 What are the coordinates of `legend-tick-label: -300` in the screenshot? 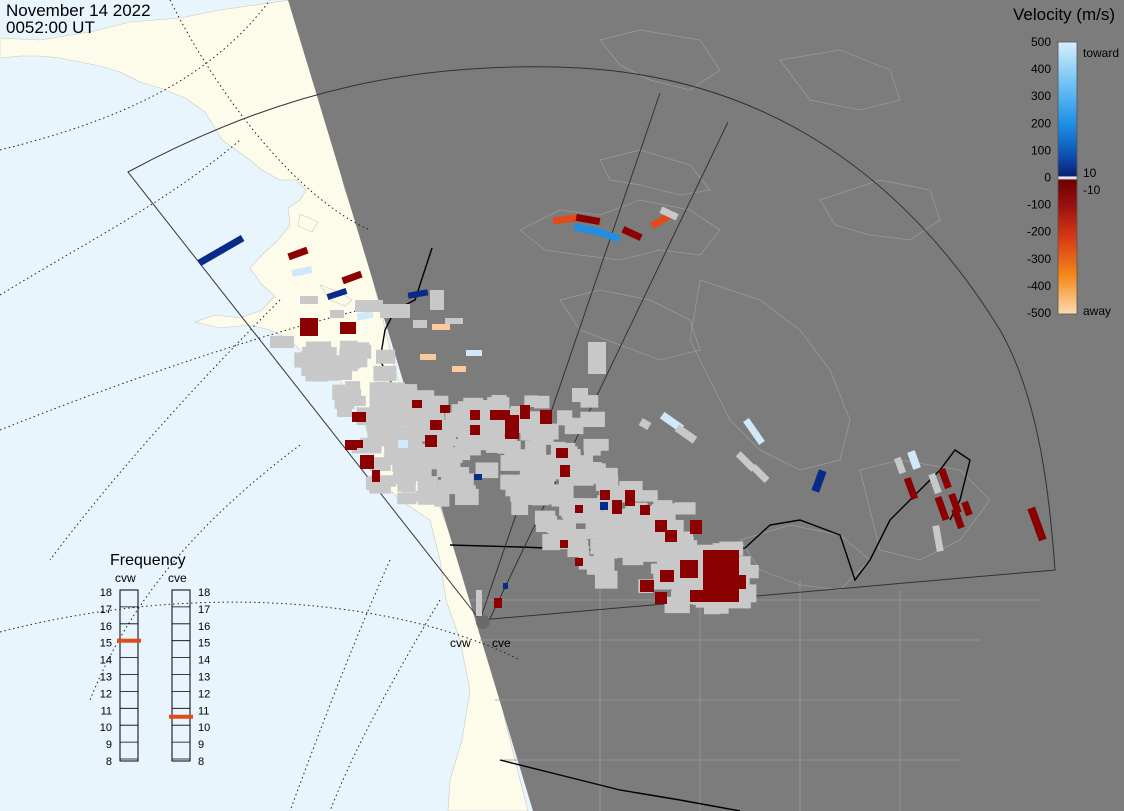 It's located at (1039, 259).